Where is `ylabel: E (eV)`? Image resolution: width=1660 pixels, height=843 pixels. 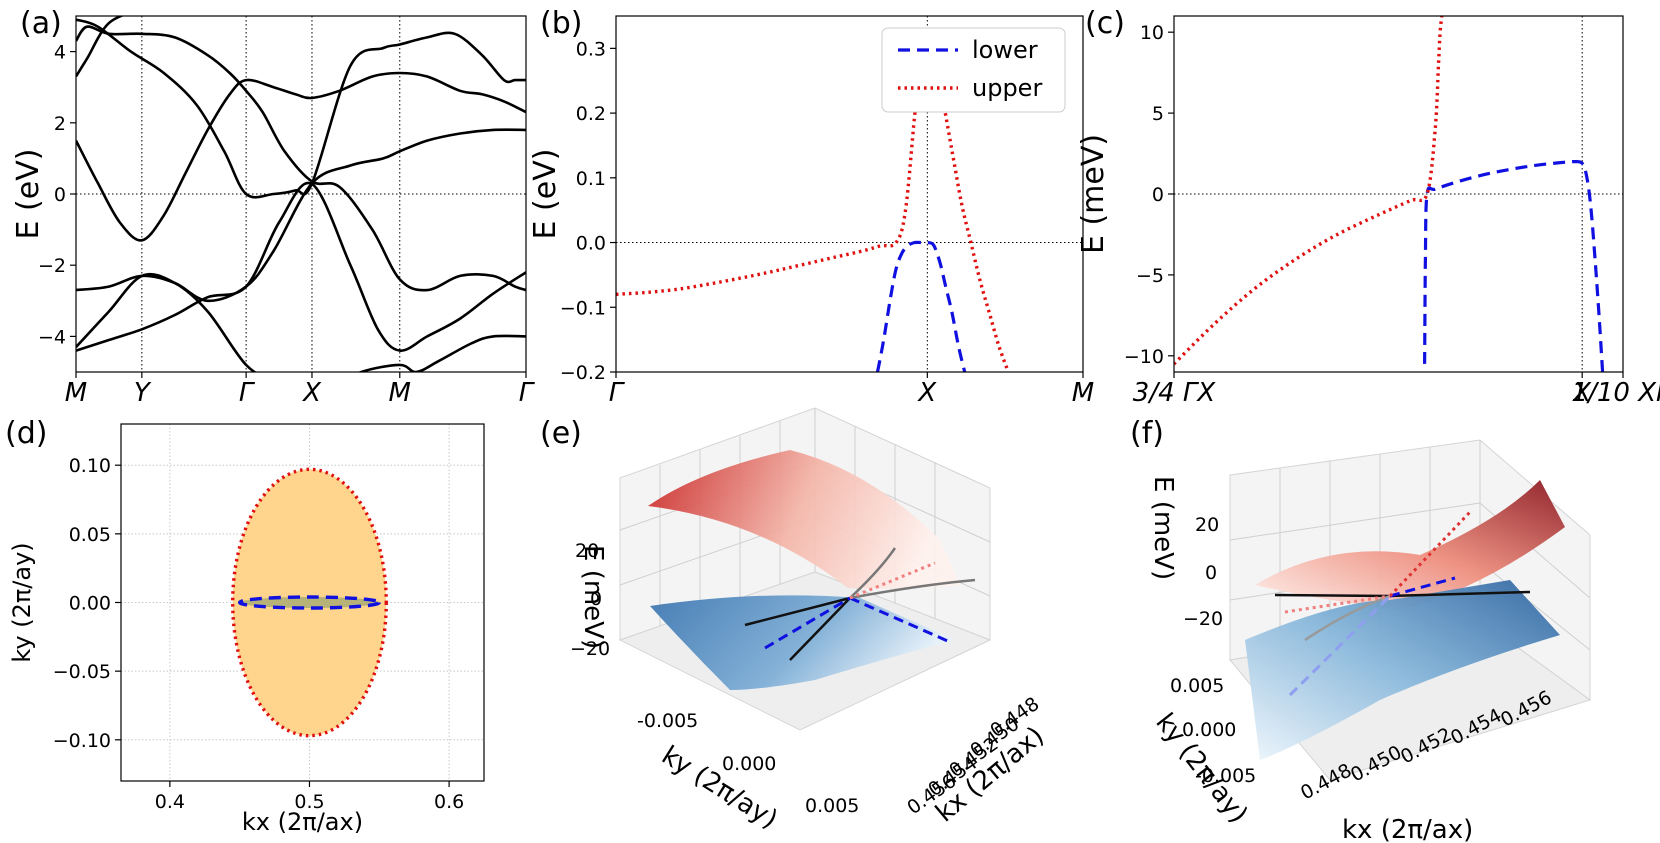
ylabel: E (eV) is located at coordinates (545, 194).